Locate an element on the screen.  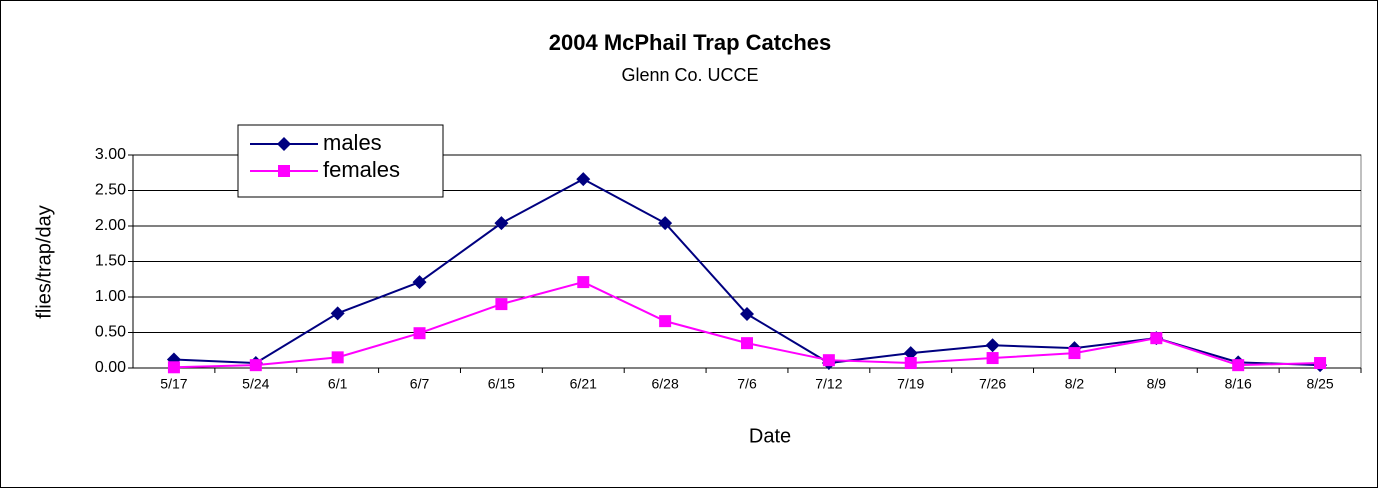
x-tick-label: 5/24 is located at coordinates (255, 384).